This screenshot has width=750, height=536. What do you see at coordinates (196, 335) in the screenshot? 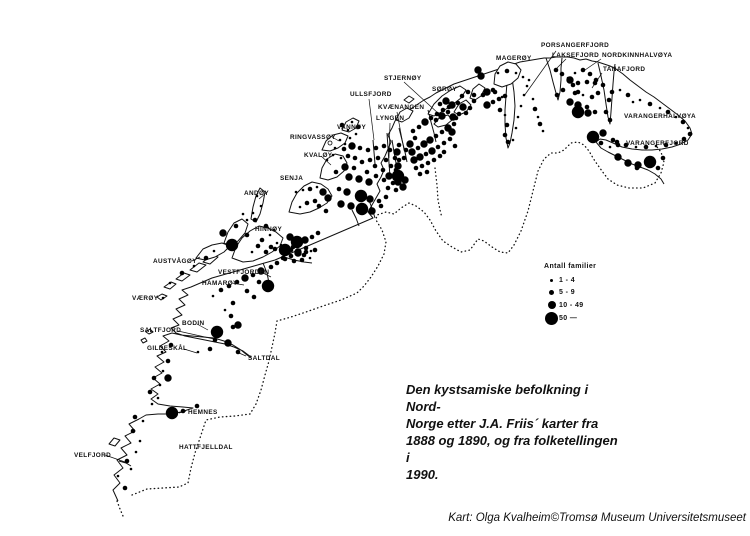
I see `leader-line-saltfjord` at bounding box center [196, 335].